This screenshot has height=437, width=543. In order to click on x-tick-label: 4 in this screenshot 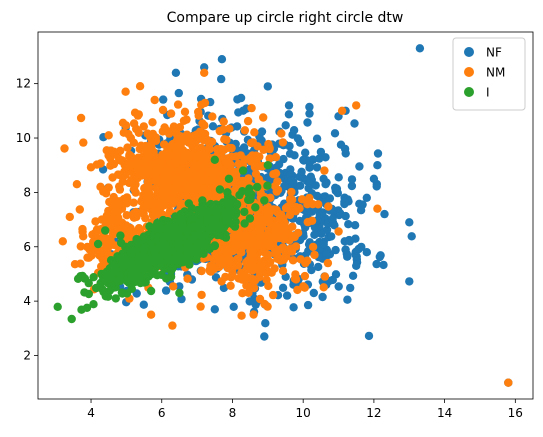, I will do `click(91, 413)`.